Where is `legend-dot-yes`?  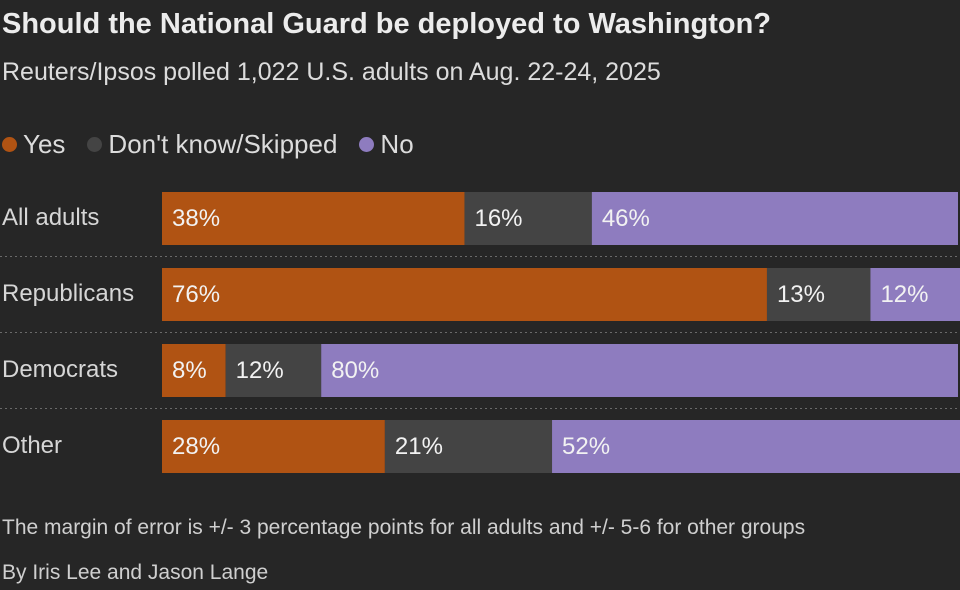
legend-dot-yes is located at coordinates (9, 144).